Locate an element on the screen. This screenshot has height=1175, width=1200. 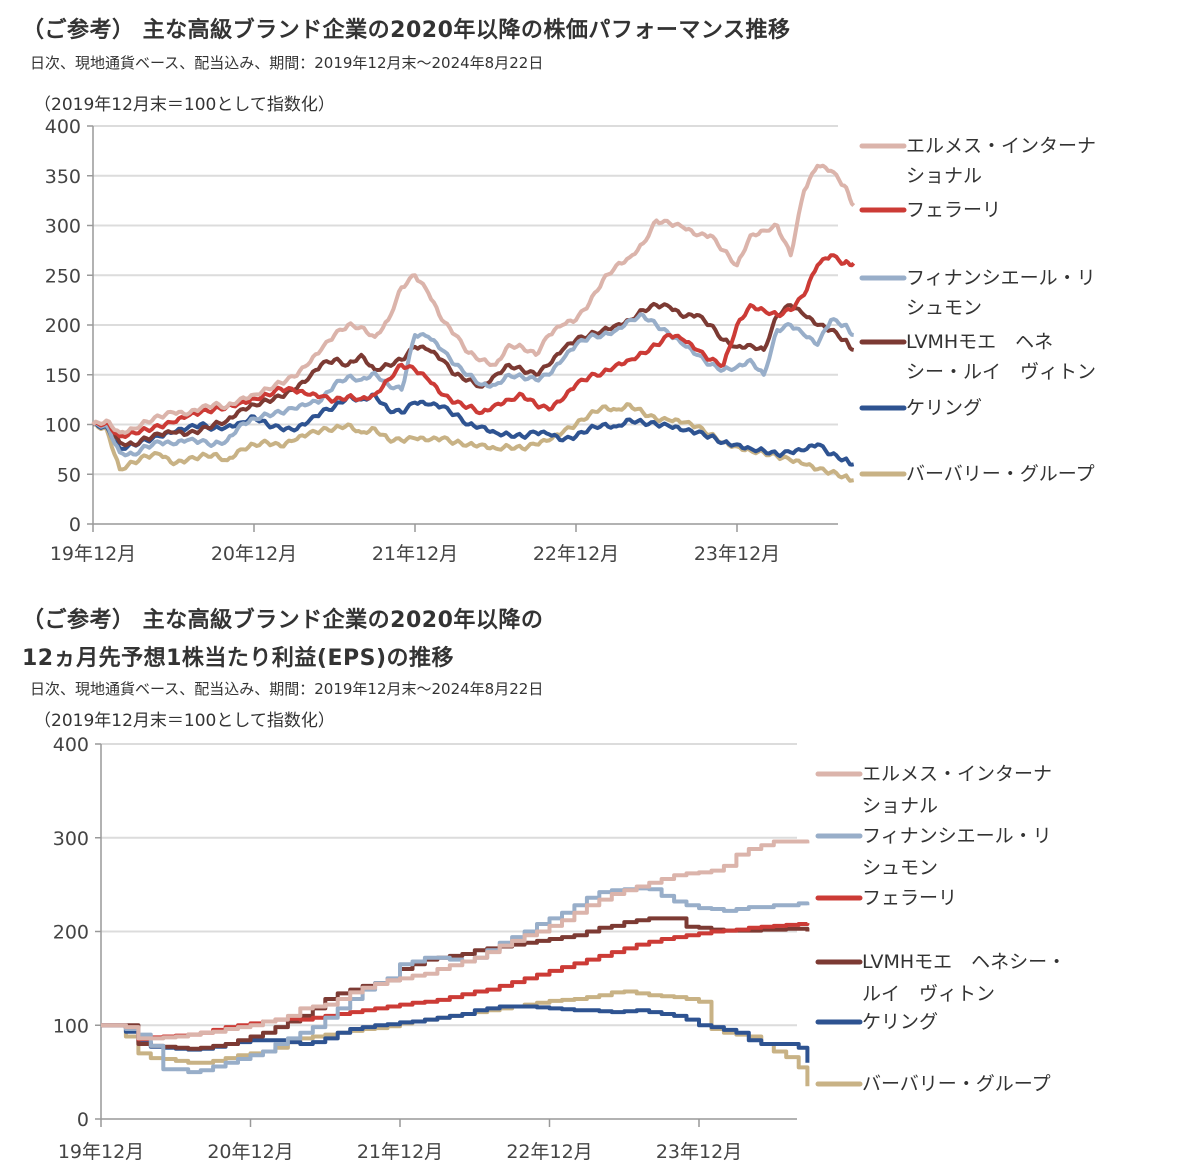
legend-label: ルイ ヴィトン is located at coordinates (928, 994).